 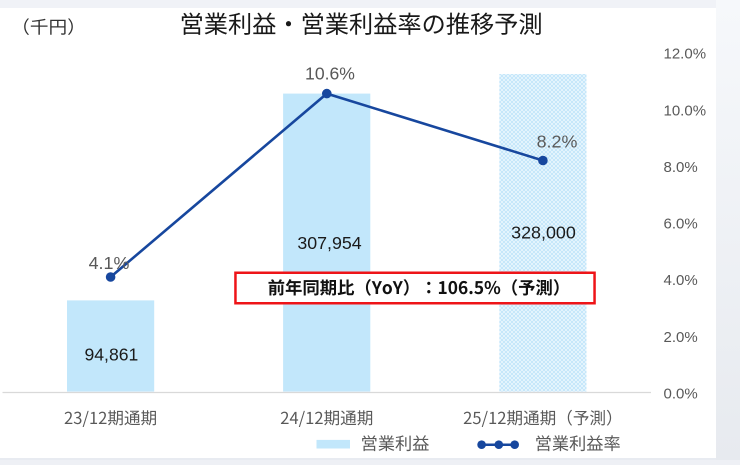 What do you see at coordinates (681, 224) in the screenshot?
I see `svg-text: 6.0%` at bounding box center [681, 224].